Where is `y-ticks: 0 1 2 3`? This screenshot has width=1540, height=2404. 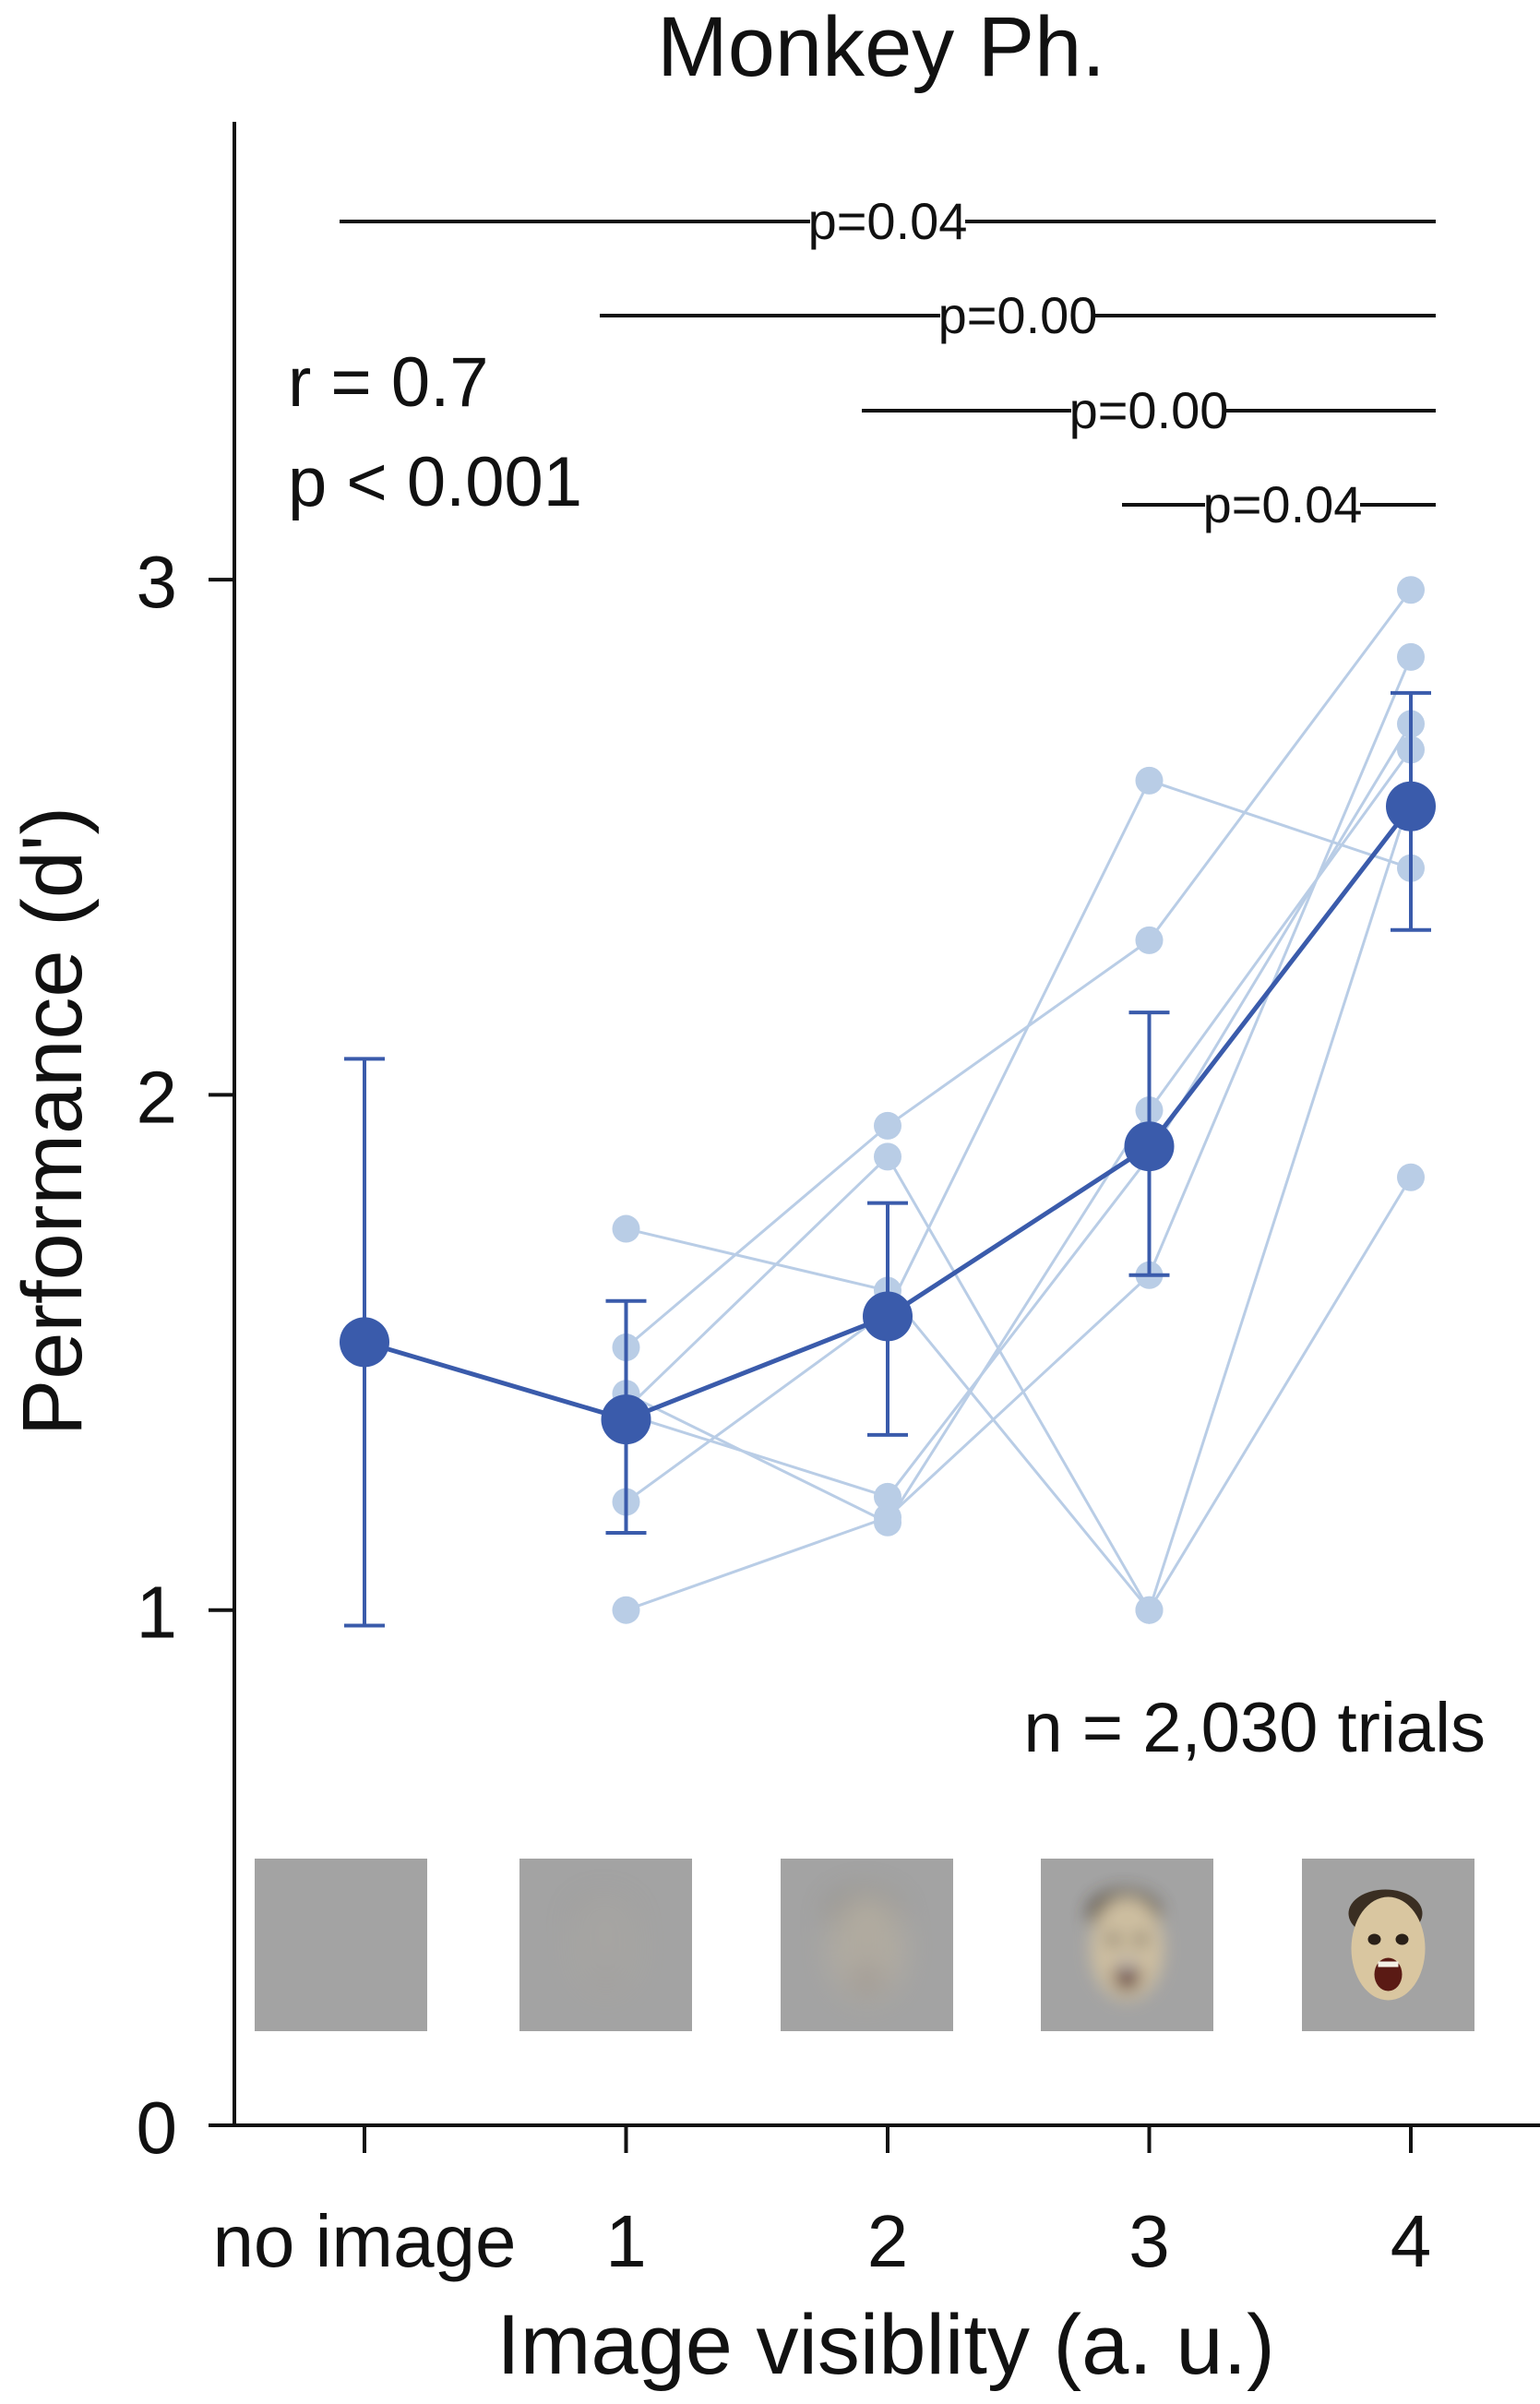
y-ticks: 0 1 2 3 is located at coordinates (185, 1355).